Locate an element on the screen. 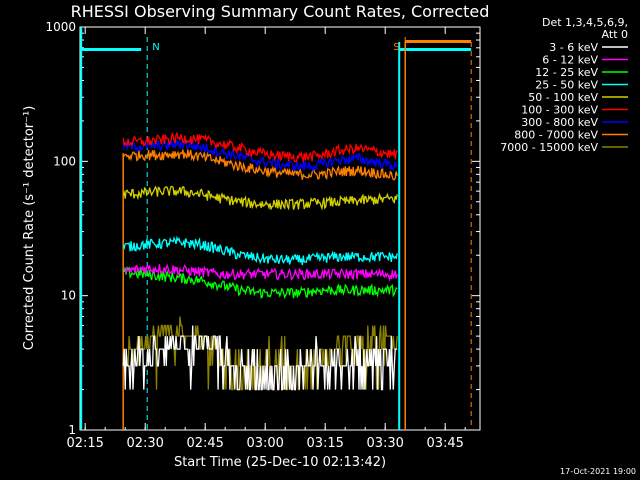 This screenshot has height=480, width=640. legend-label-5: 100 - 300 keV is located at coordinates (559, 110).